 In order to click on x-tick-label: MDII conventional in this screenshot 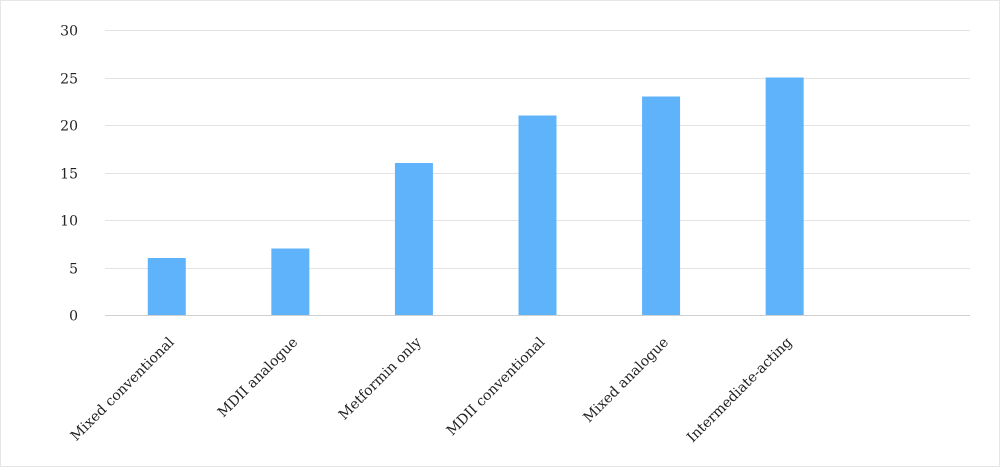, I will do `click(496, 386)`.